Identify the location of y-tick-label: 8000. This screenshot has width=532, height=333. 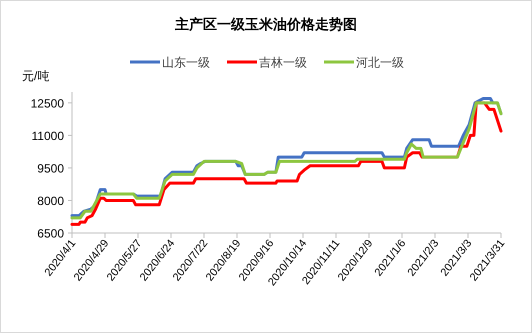
(50, 201).